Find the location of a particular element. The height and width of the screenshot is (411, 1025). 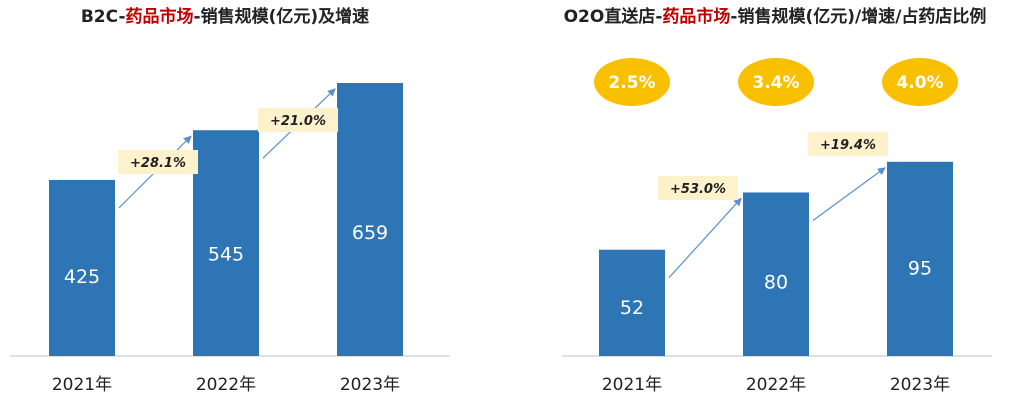

growth-label: +21.0% is located at coordinates (298, 121).